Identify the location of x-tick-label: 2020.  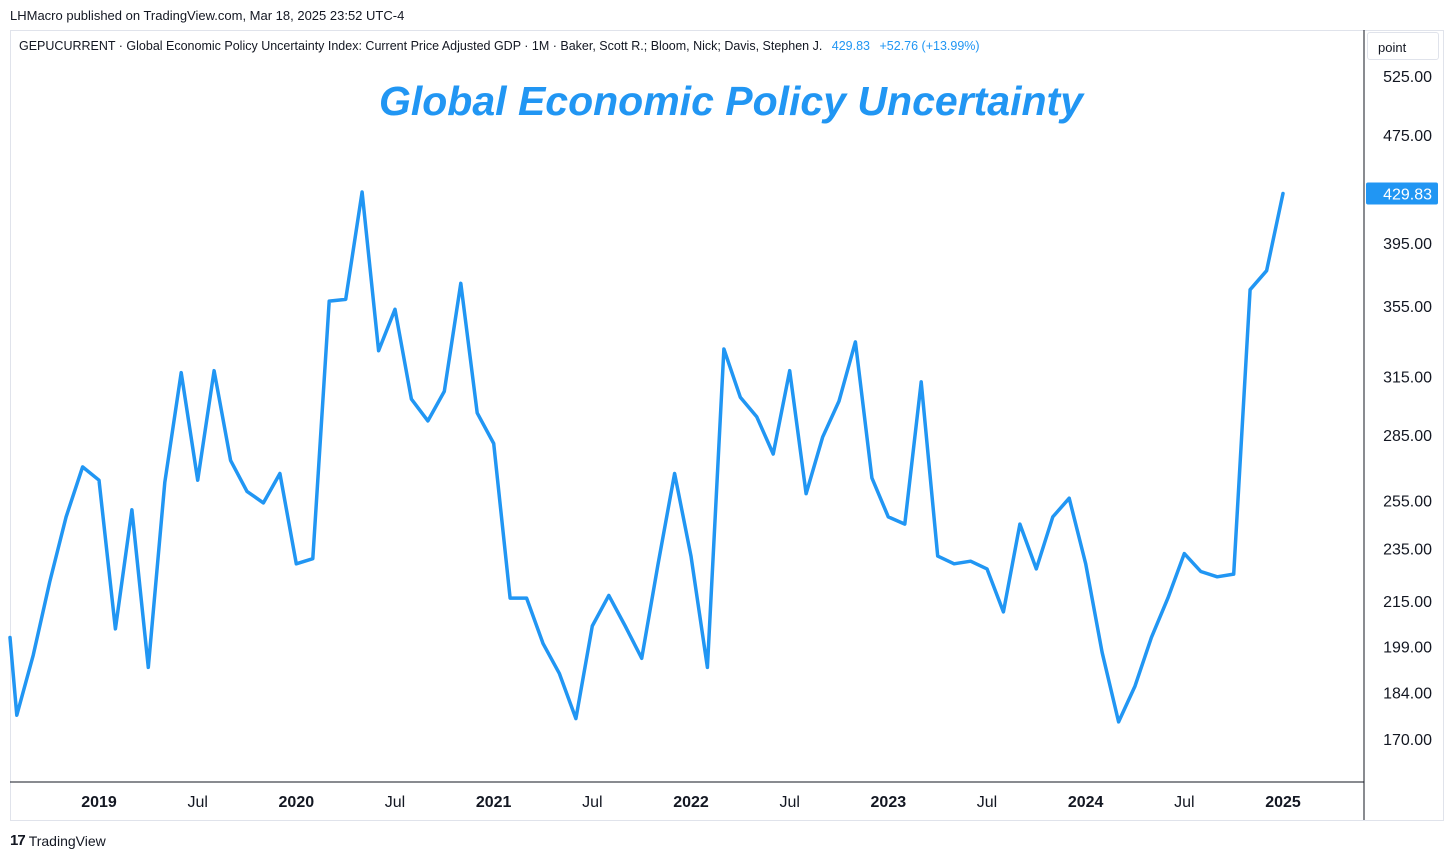
(297, 802).